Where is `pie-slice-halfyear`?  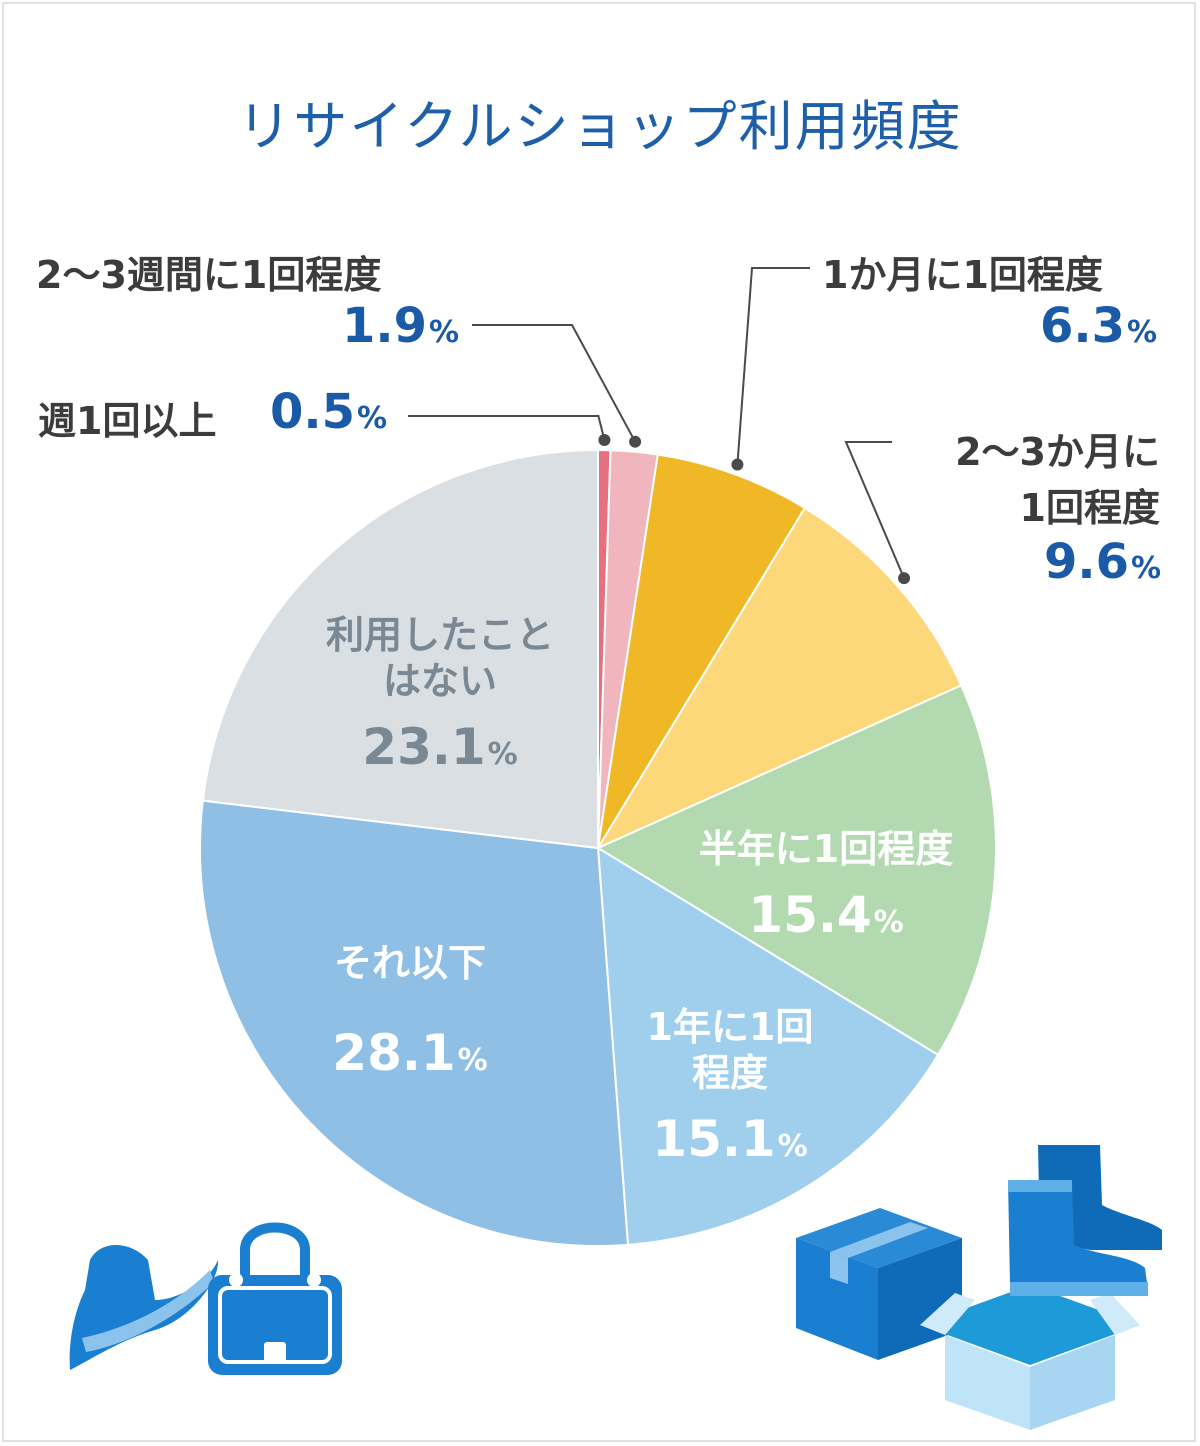 pie-slice-halfyear is located at coordinates (796, 870).